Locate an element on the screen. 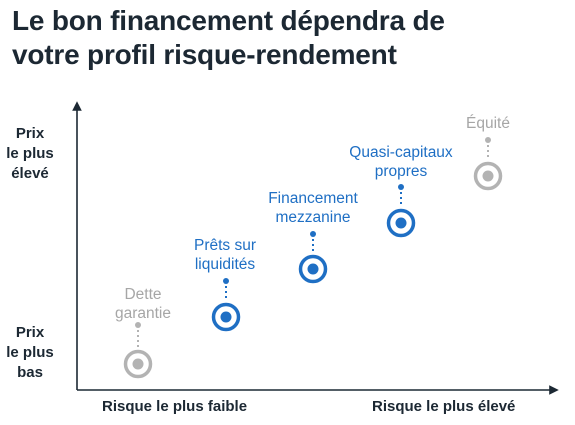  y-axis-high-line-3: élevé is located at coordinates (30, 173).